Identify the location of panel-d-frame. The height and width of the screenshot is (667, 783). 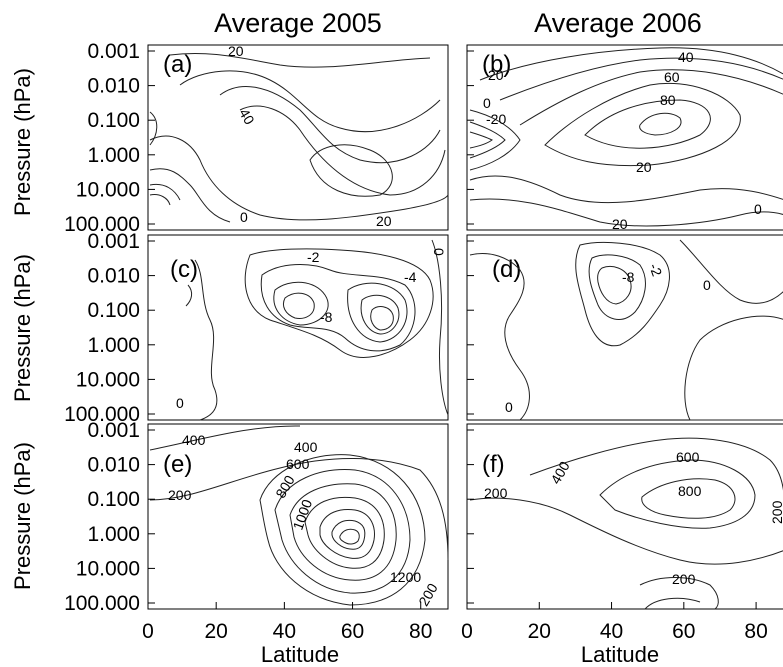
(624, 327).